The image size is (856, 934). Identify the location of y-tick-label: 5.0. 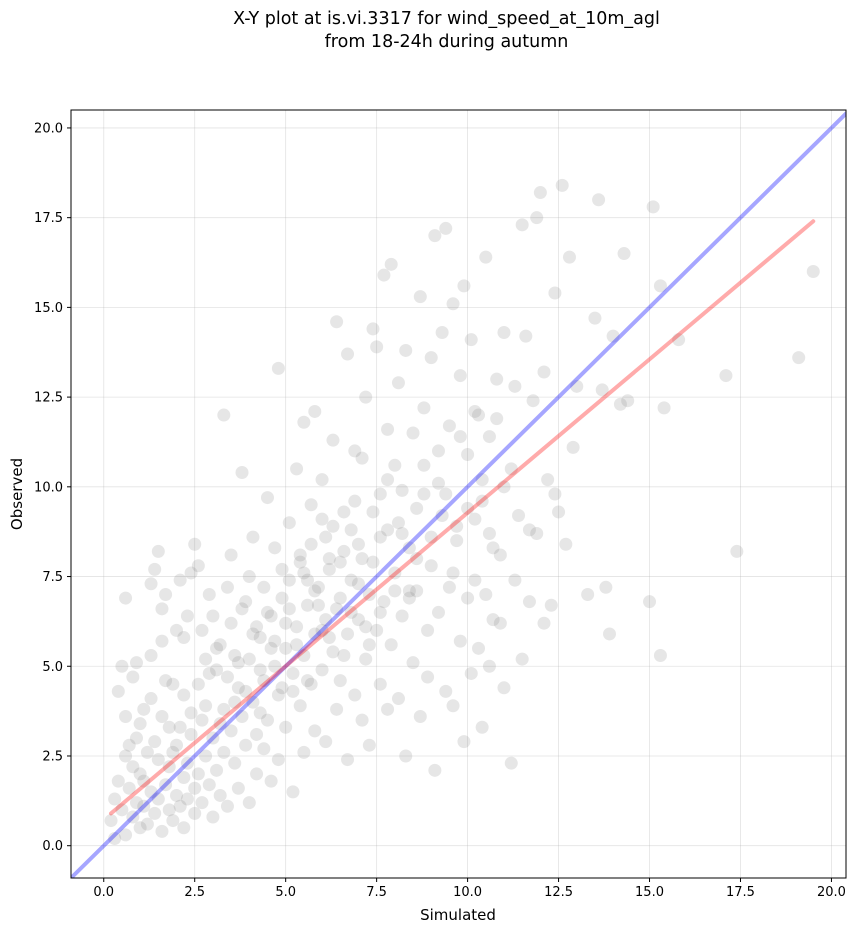
(52, 667).